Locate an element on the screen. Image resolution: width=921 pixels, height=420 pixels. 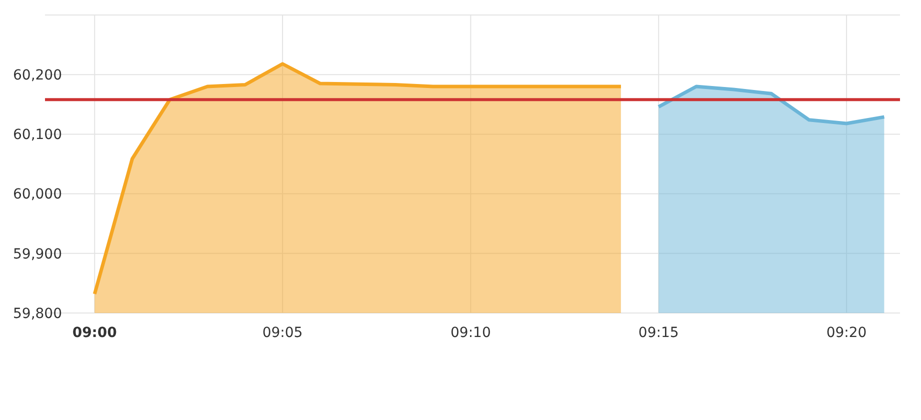
x-tick-label: 09:05 is located at coordinates (282, 333).